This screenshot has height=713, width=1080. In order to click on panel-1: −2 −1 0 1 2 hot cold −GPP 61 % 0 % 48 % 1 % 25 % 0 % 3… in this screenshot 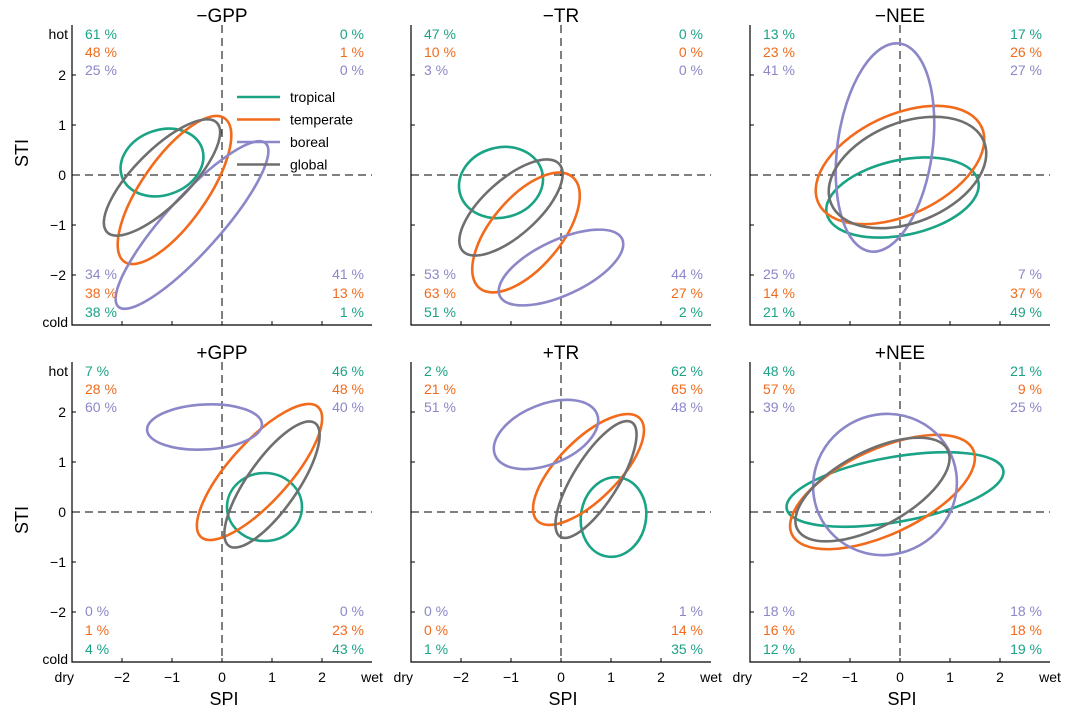, I will do `click(207, 168)`.